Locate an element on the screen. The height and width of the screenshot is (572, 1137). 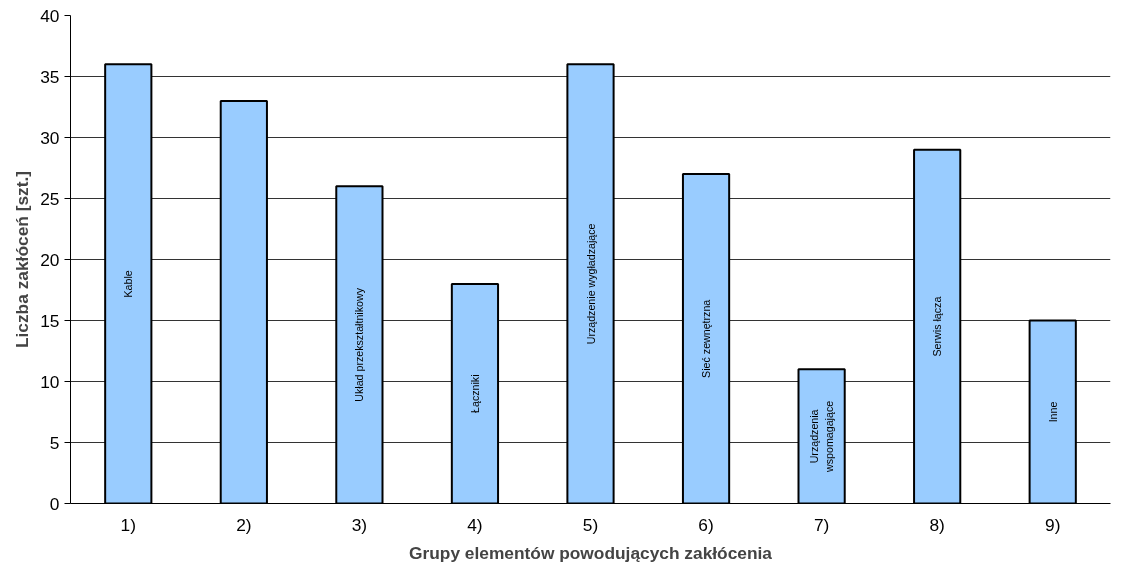
data-label: Układ przekształtnikowy is located at coordinates (359, 344).